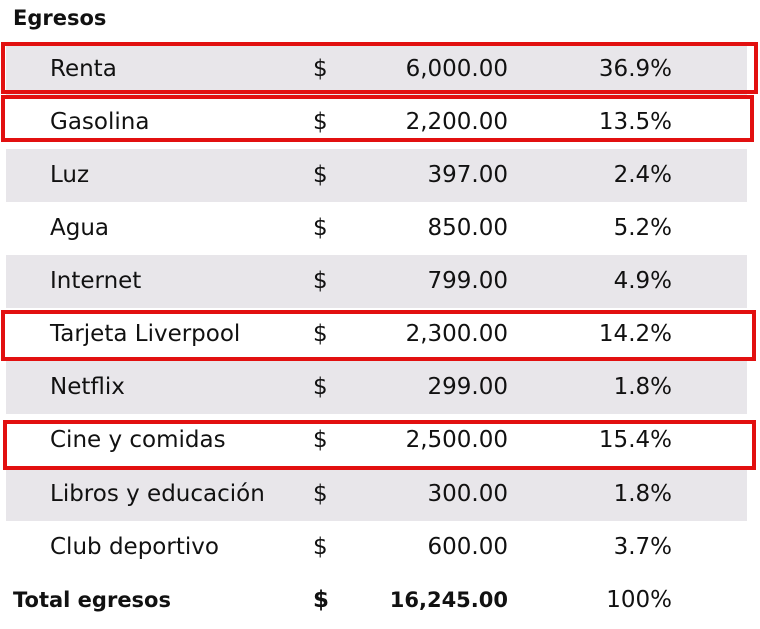  Describe the element at coordinates (635, 440) in the screenshot. I see `expense-percent: 15.4%` at that location.